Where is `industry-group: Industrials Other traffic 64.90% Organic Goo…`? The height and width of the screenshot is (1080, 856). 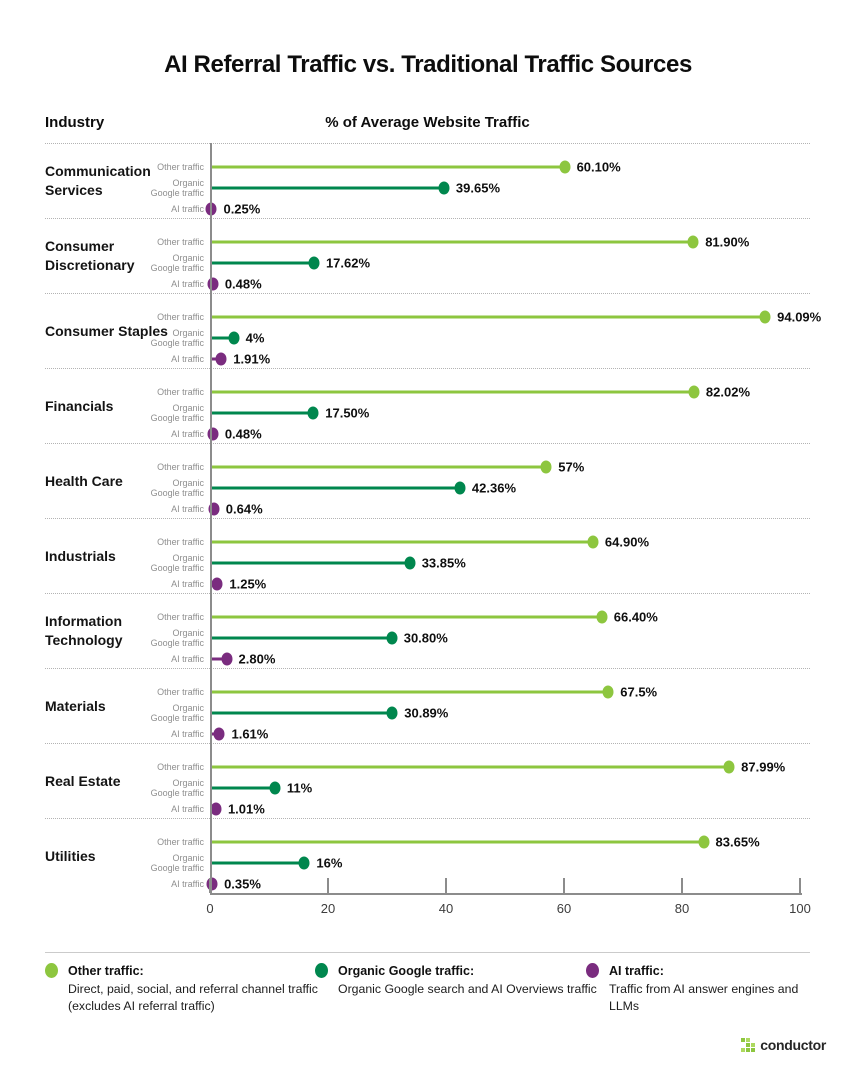
industry-group: Industrials Other traffic 64.90% Organic Goo… is located at coordinates (427, 555).